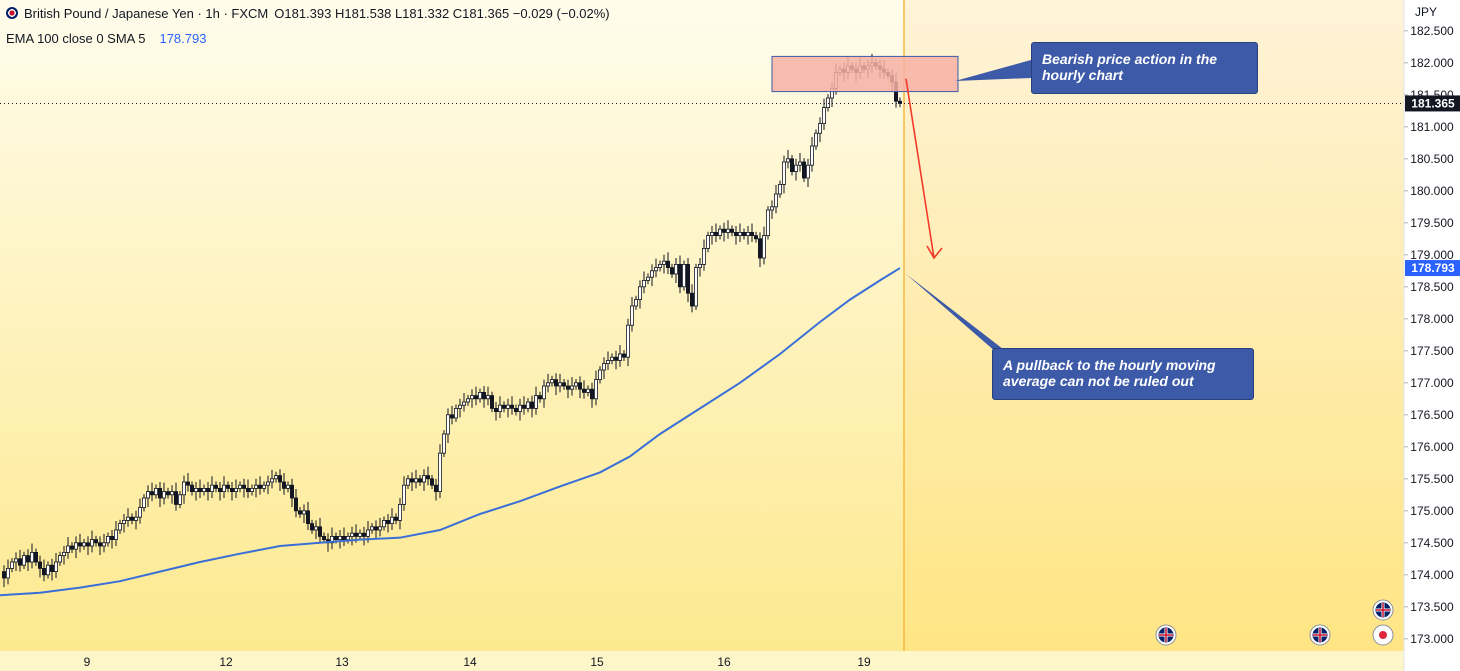 Image resolution: width=1460 pixels, height=671 pixels. I want to click on bearish-callout: Bearish price action in the hourly chart, so click(1144, 68).